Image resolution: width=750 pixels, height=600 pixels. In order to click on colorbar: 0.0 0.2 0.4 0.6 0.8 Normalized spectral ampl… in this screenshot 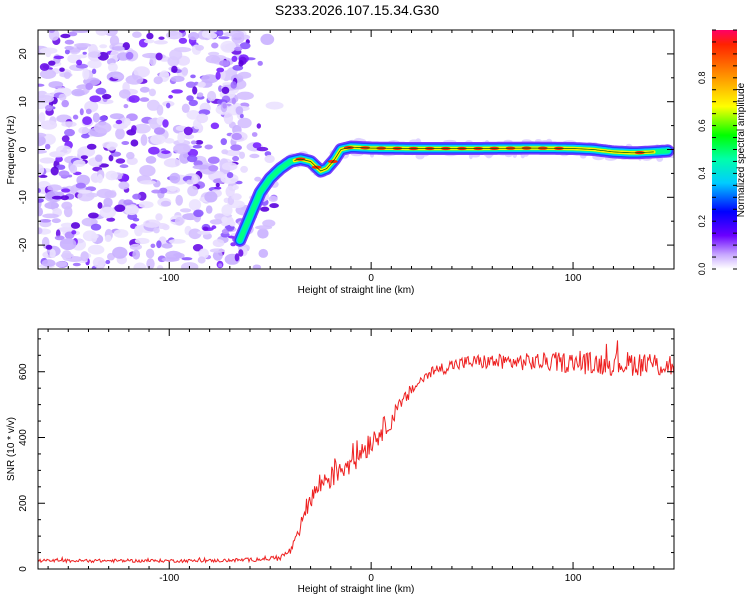, I will do `click(722, 152)`.